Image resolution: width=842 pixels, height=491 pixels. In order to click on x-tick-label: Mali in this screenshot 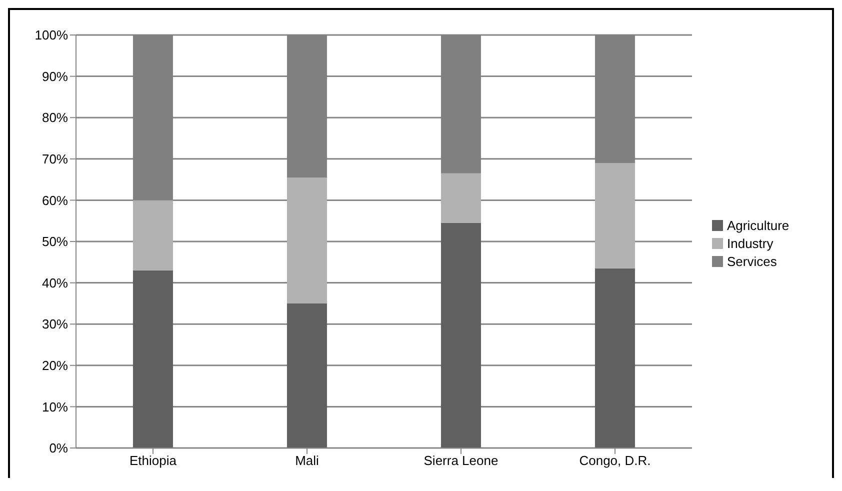, I will do `click(307, 460)`.